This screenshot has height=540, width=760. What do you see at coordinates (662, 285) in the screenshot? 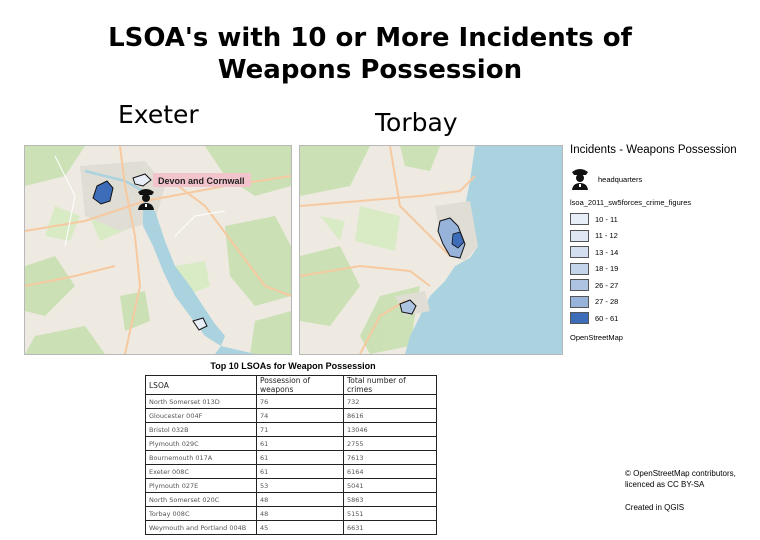
I see `legend-class-item: 26 - 27` at bounding box center [662, 285].